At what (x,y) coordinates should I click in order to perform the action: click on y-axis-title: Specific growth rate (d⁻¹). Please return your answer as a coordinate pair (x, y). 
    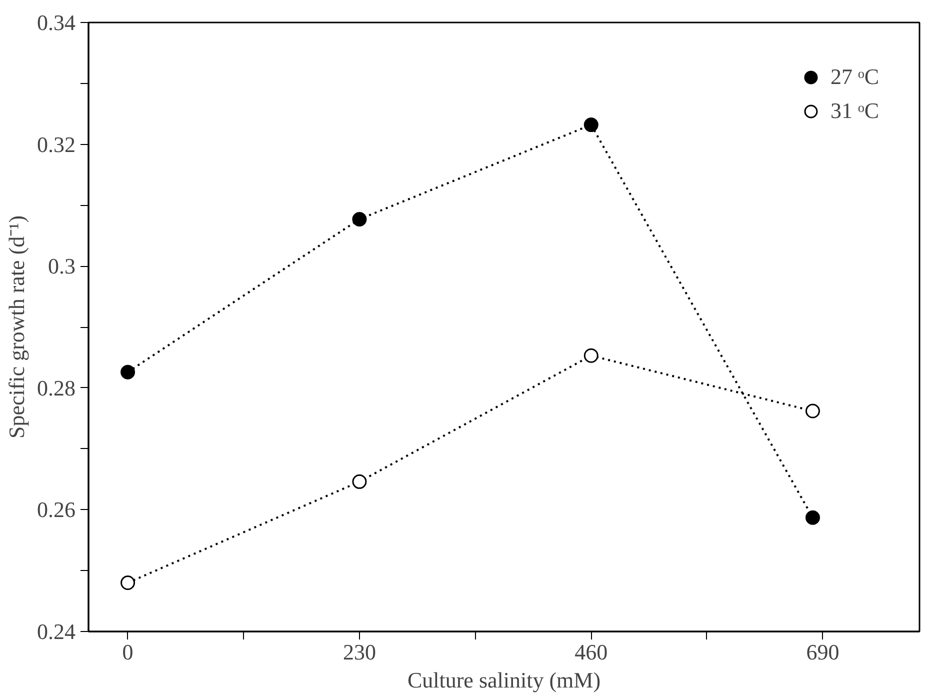
    Looking at the image, I should click on (16, 327).